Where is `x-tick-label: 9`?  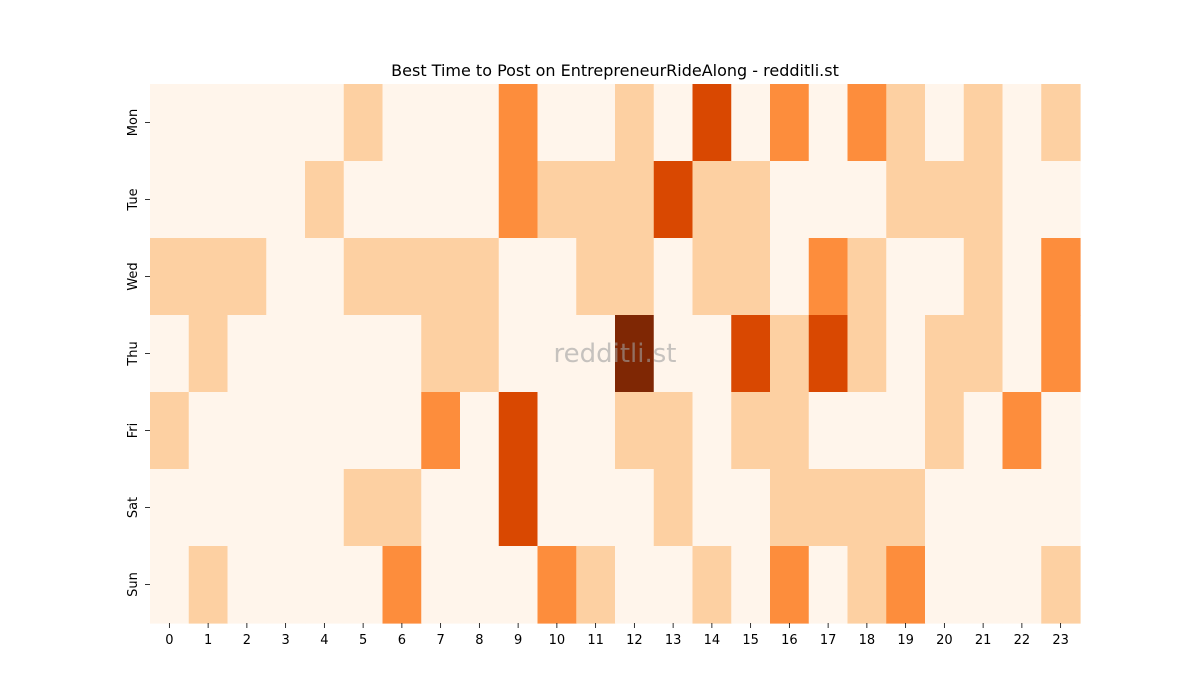 x-tick-label: 9 is located at coordinates (518, 640).